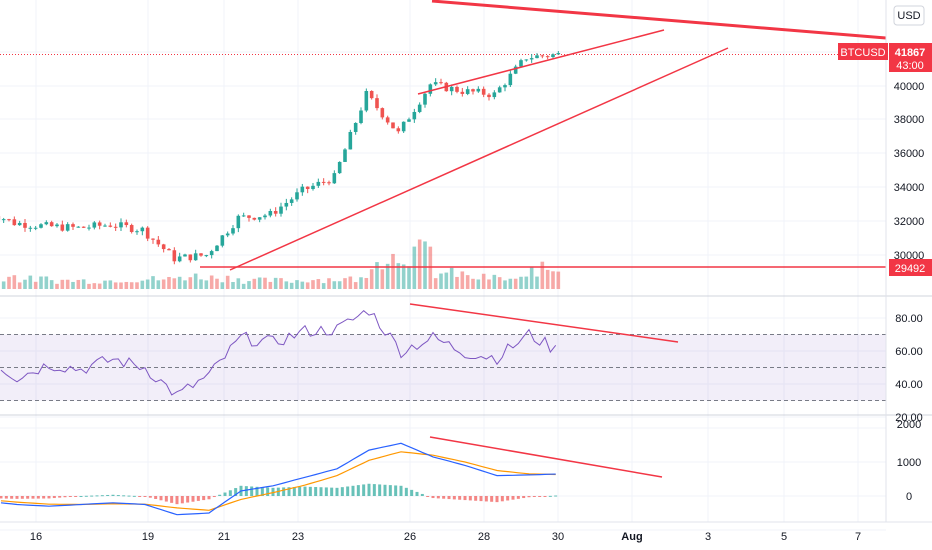 Image resolution: width=932 pixels, height=550 pixels. Describe the element at coordinates (909, 120) in the screenshot. I see `price-tick-label: 38000` at that location.